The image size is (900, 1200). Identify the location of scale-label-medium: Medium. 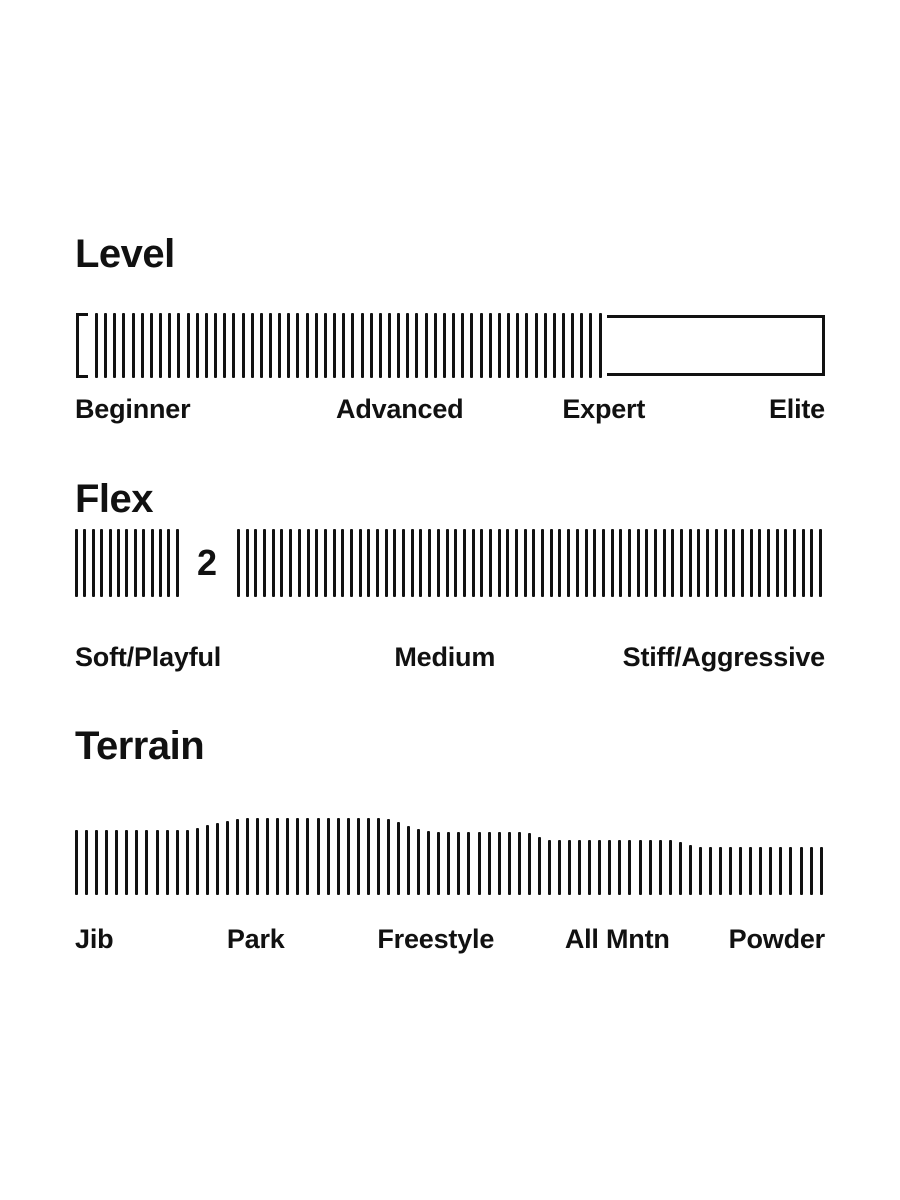
(445, 657).